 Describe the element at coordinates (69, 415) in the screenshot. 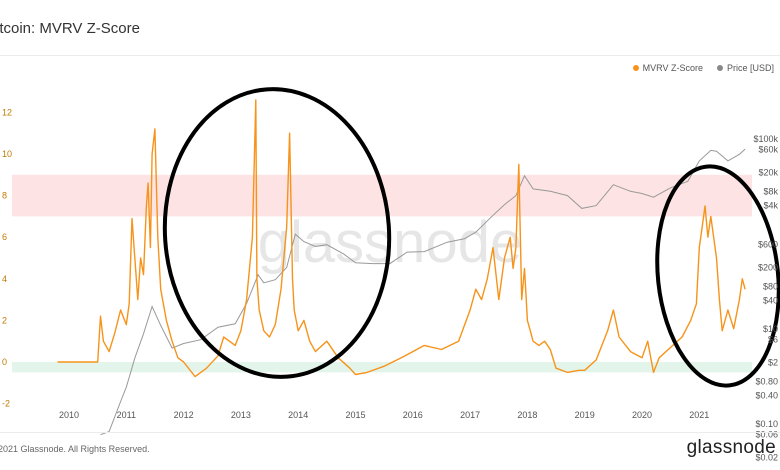

I see `x-tick-label: 2010` at that location.